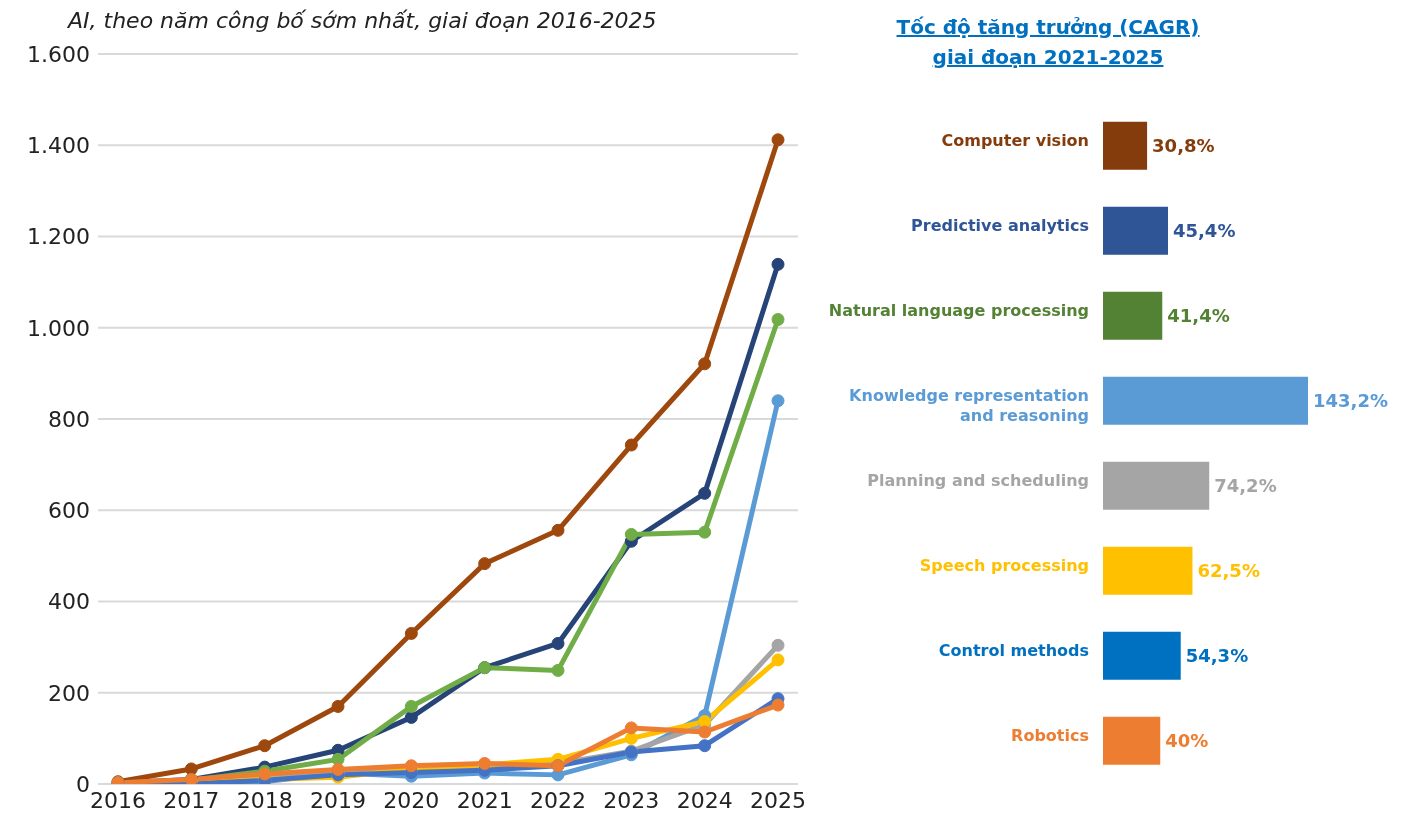 The height and width of the screenshot is (836, 1405). I want to click on chart-title: AI, theo năm công bố sớm nhất, giai đoạn 2016-2025, so click(362, 20).